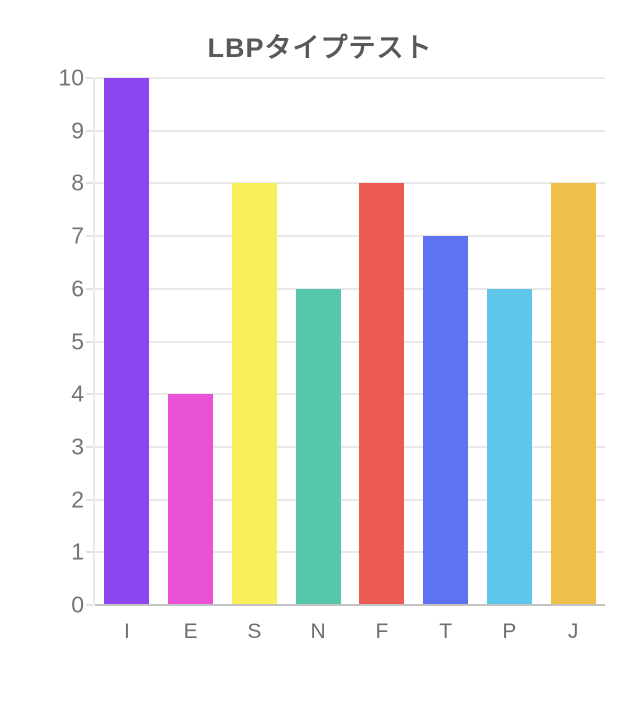 The width and height of the screenshot is (640, 711). I want to click on bar-I, so click(127, 341).